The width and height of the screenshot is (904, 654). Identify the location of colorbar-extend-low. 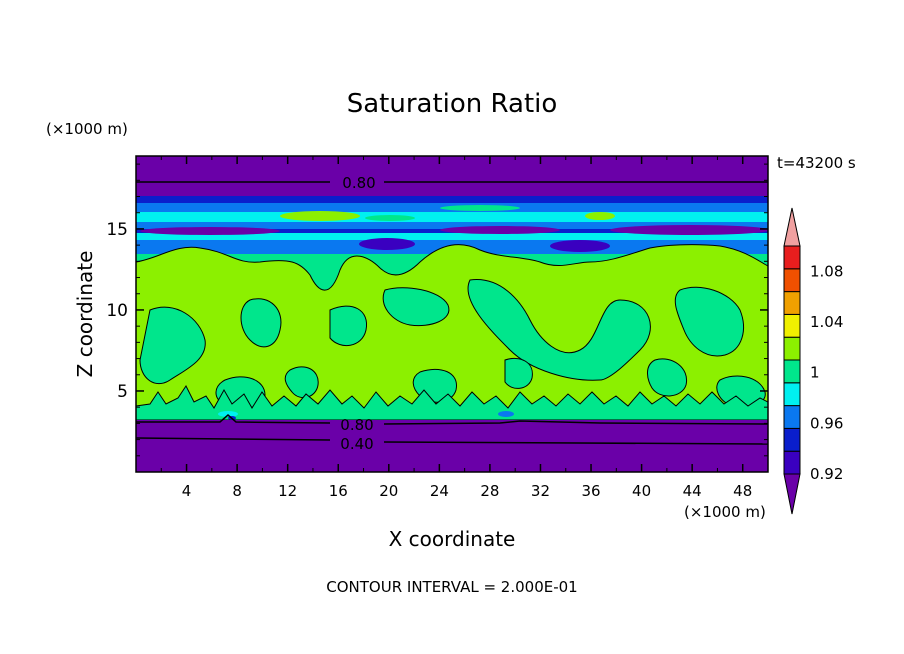
(792, 494).